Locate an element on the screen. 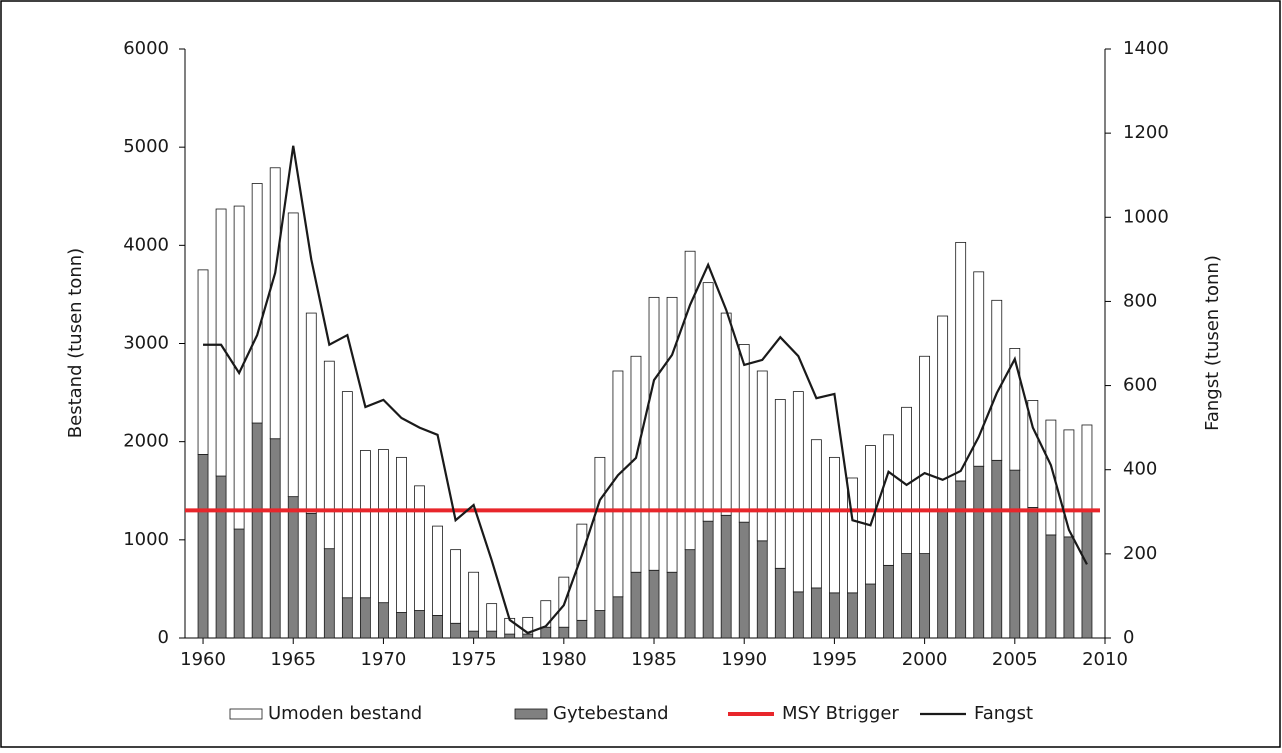 This screenshot has height=753, width=1282. y2-tick-label: 800 is located at coordinates (1140, 300).